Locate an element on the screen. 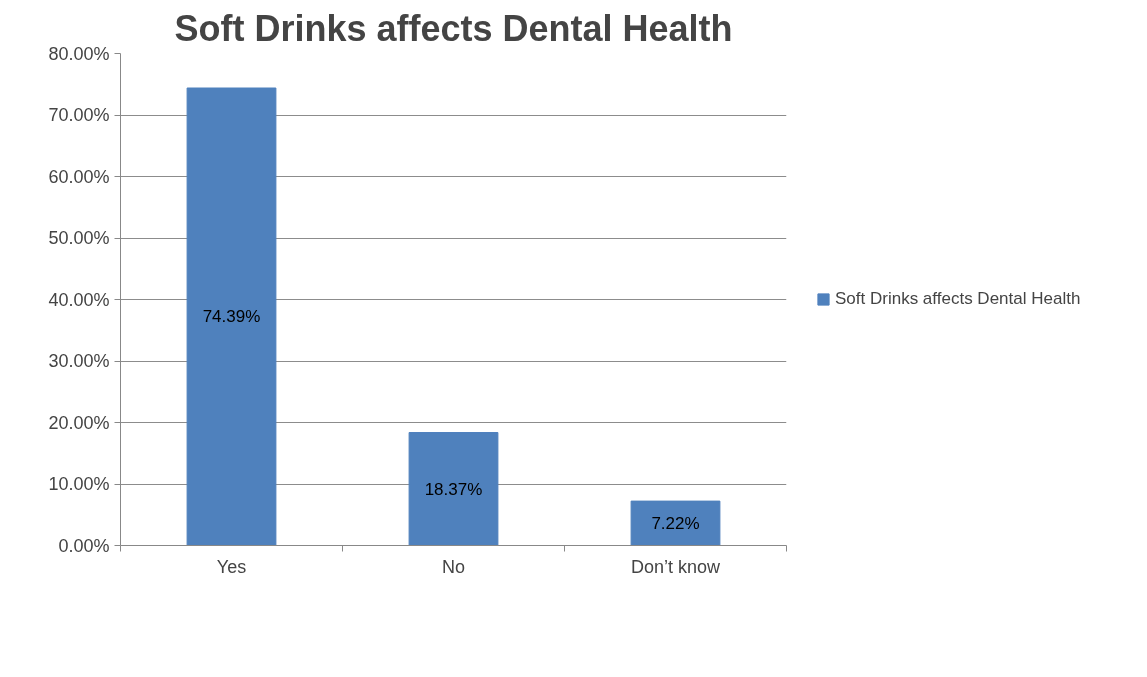 This screenshot has height=677, width=1147. data-label: 18.37% is located at coordinates (453, 489).